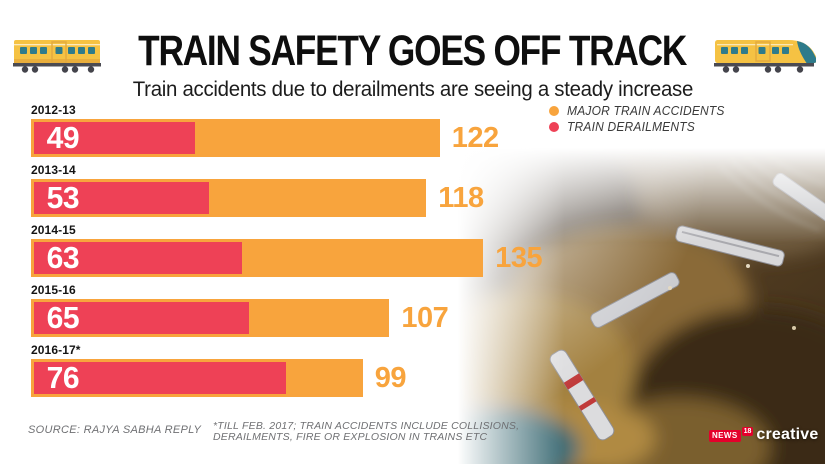 The image size is (825, 464). I want to click on derailments-bar: 53, so click(121, 198).